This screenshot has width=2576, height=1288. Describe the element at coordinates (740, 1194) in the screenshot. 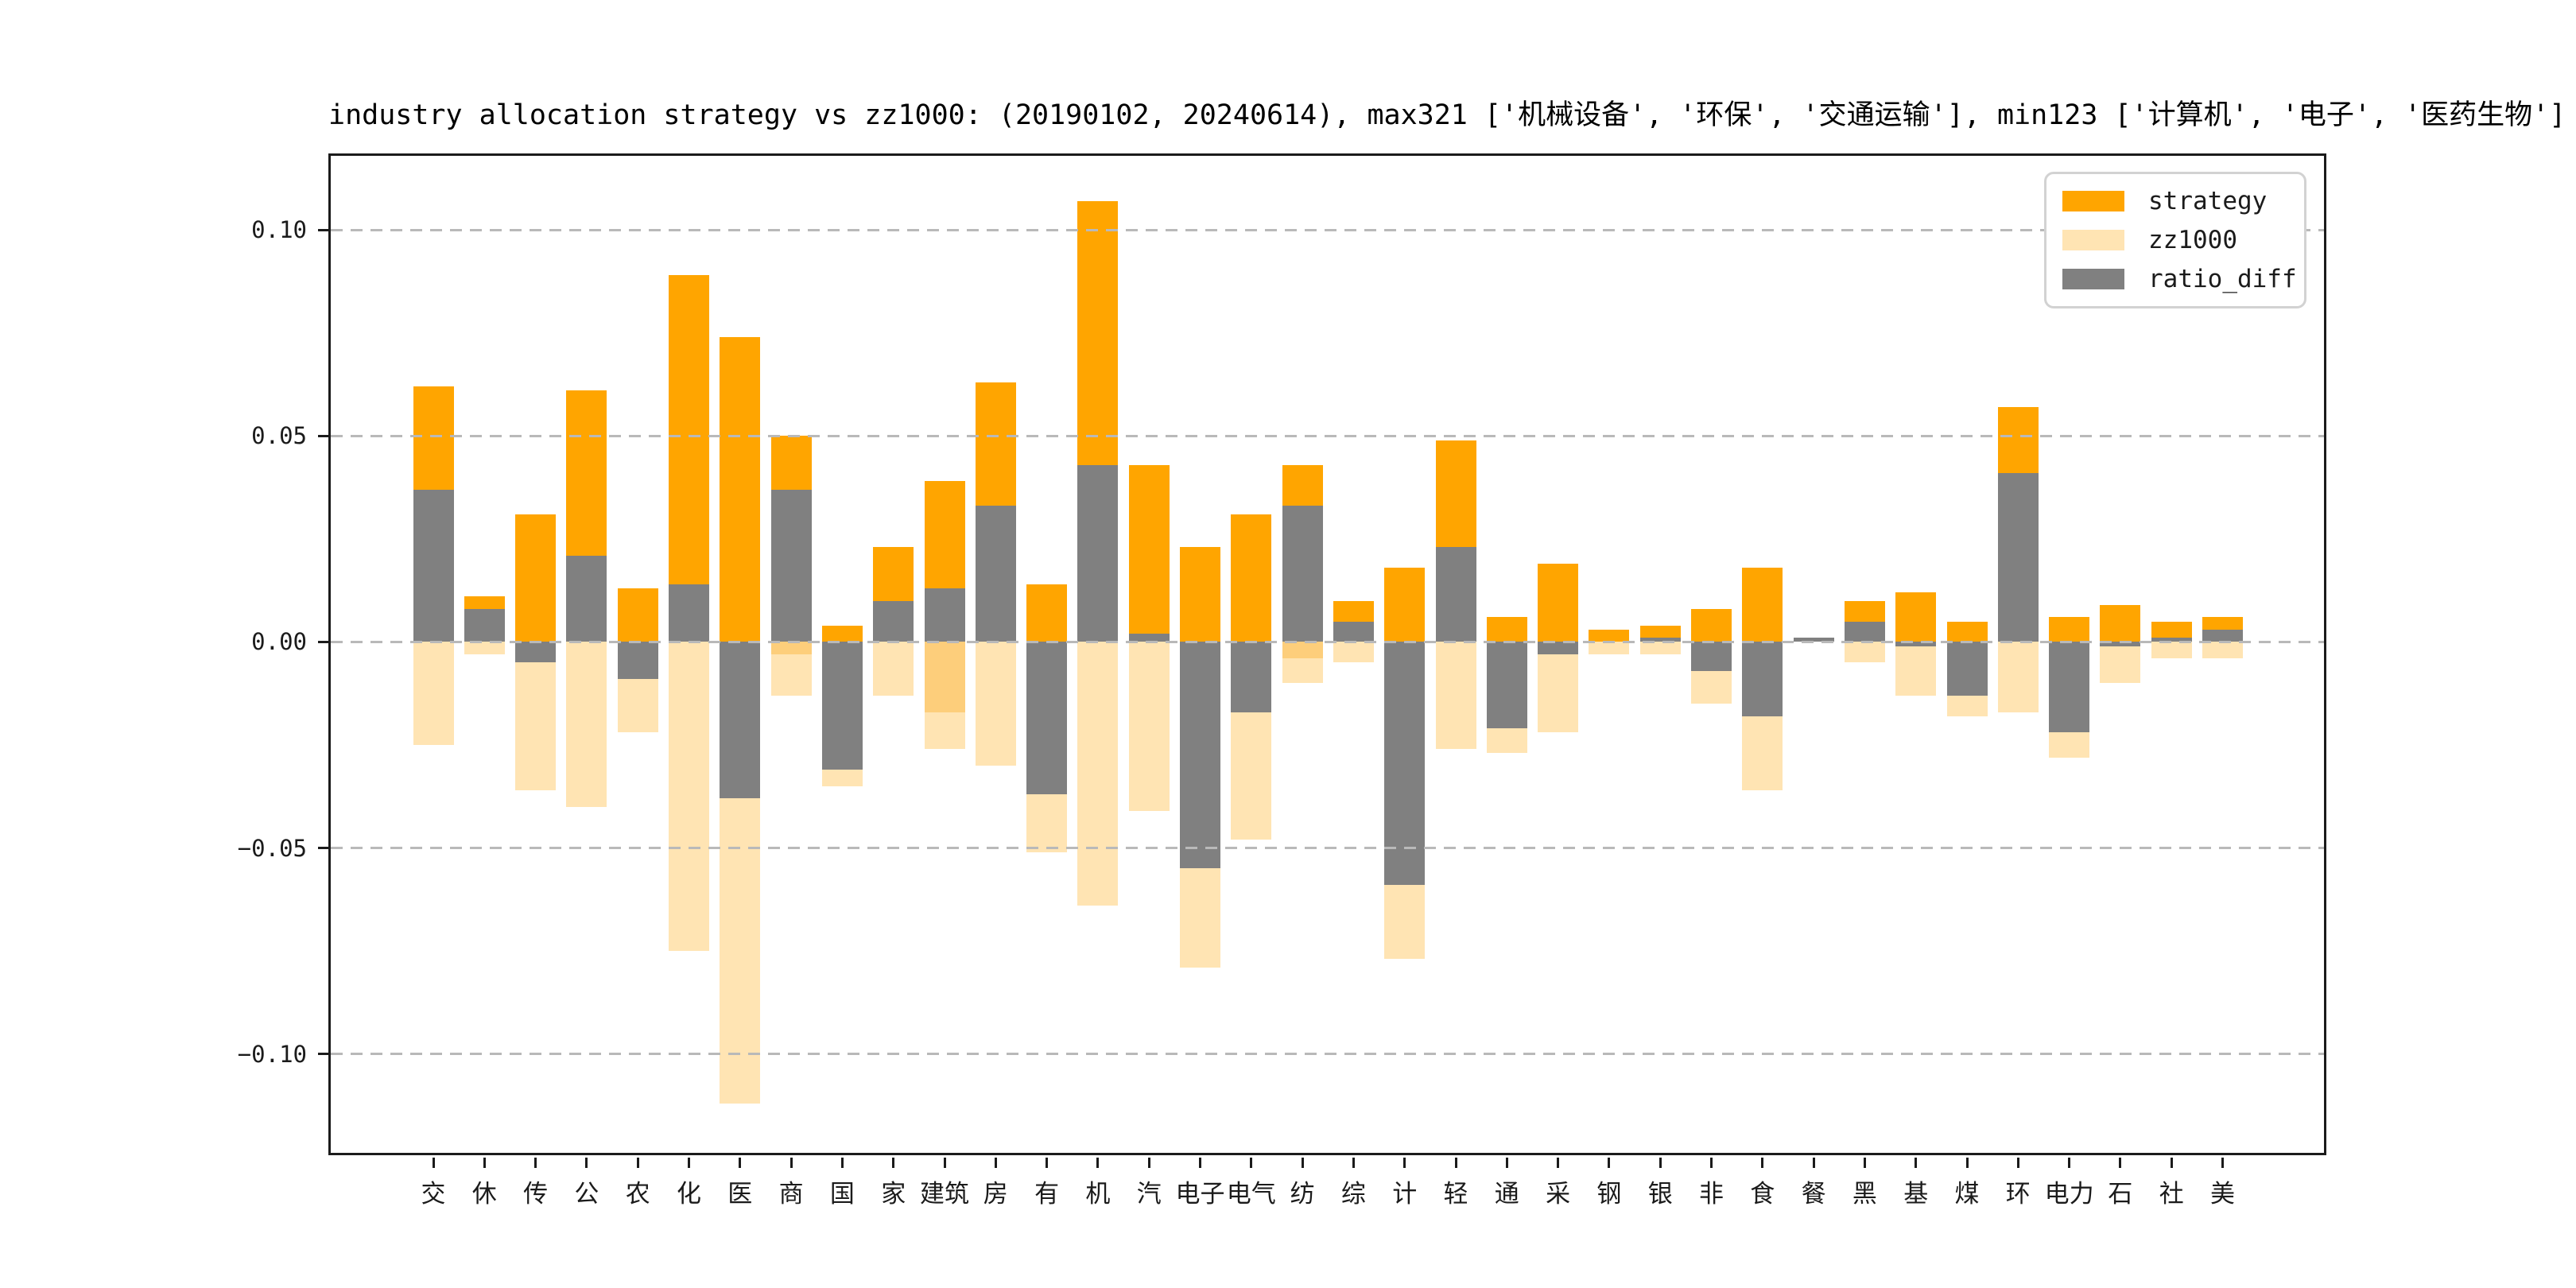

I see `x-tick-label: 医` at that location.